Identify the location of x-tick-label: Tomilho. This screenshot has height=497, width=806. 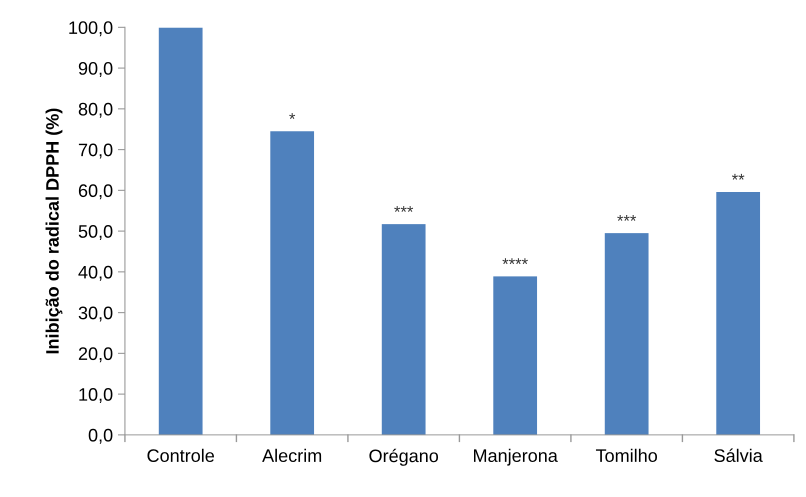
(627, 455).